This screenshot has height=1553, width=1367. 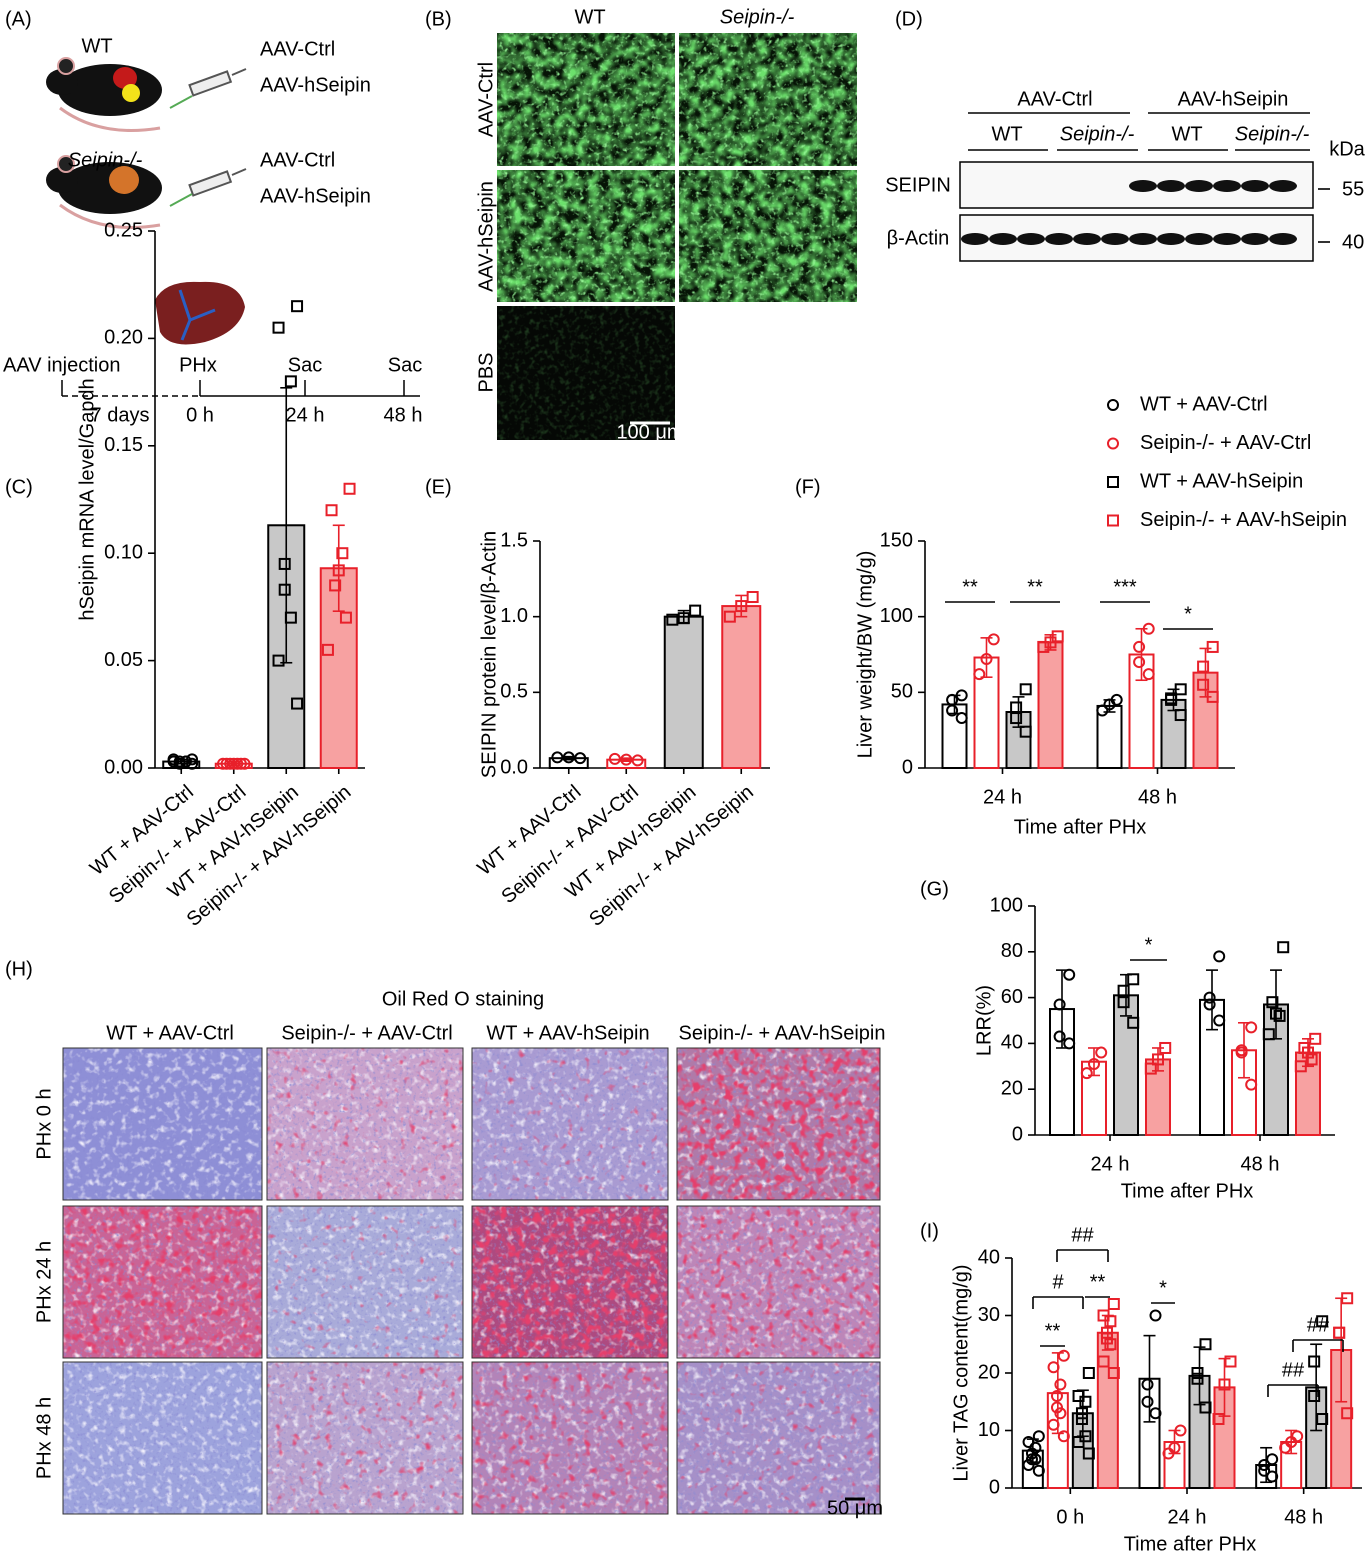 What do you see at coordinates (855, 1508) in the screenshot?
I see `scale-bar-label: 50 μm` at bounding box center [855, 1508].